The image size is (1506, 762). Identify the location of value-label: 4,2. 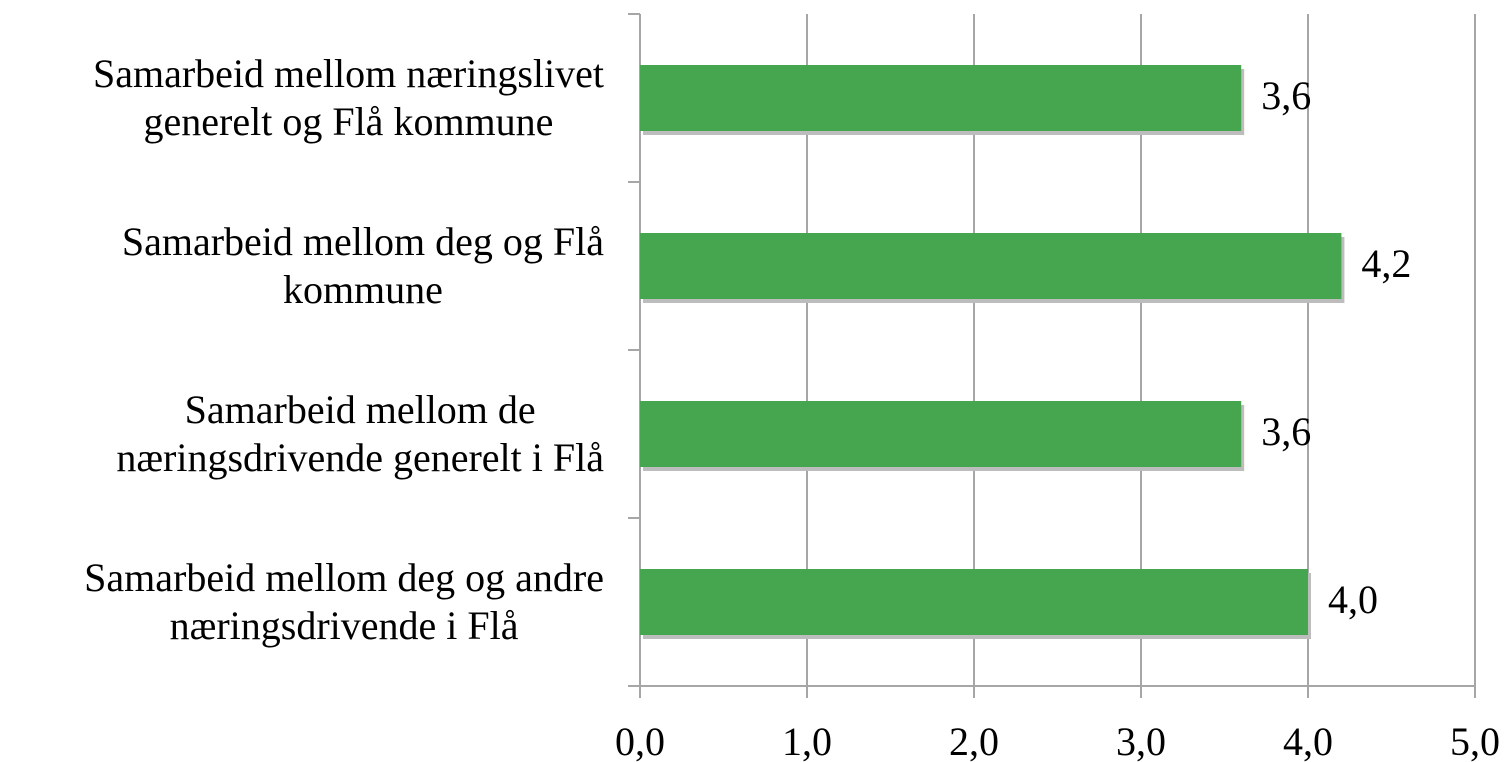
(1386, 263).